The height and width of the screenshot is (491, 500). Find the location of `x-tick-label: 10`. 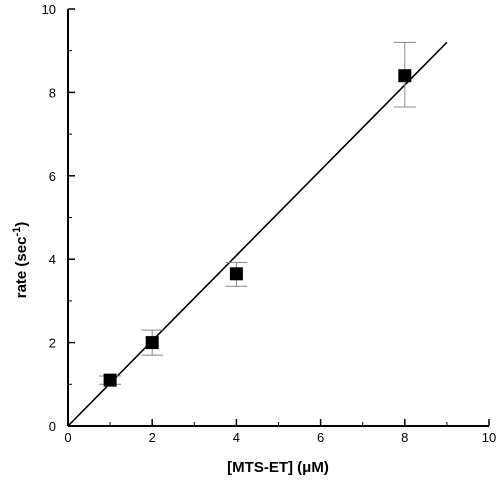

x-tick-label: 10 is located at coordinates (489, 437).